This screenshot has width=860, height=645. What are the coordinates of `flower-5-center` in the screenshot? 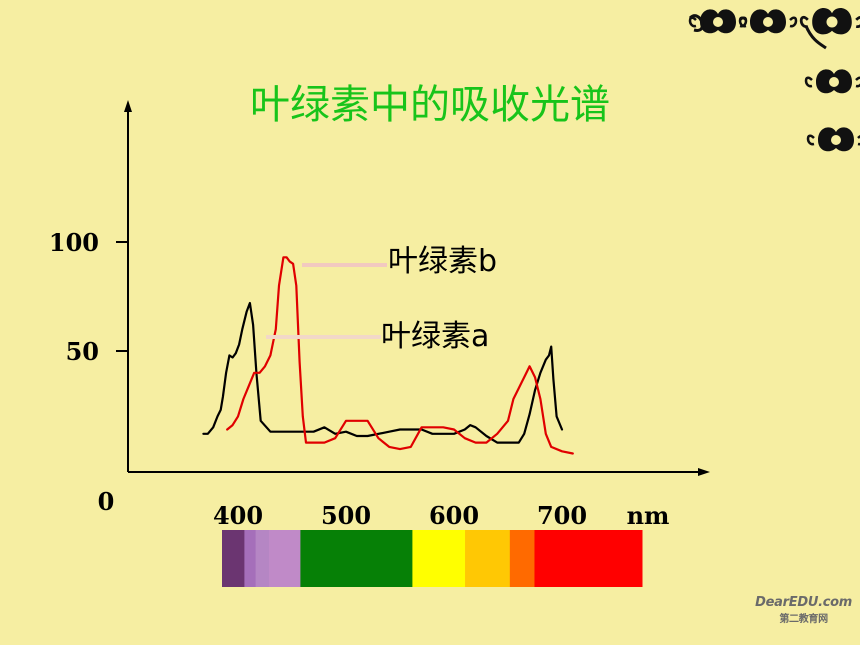 It's located at (836, 140).